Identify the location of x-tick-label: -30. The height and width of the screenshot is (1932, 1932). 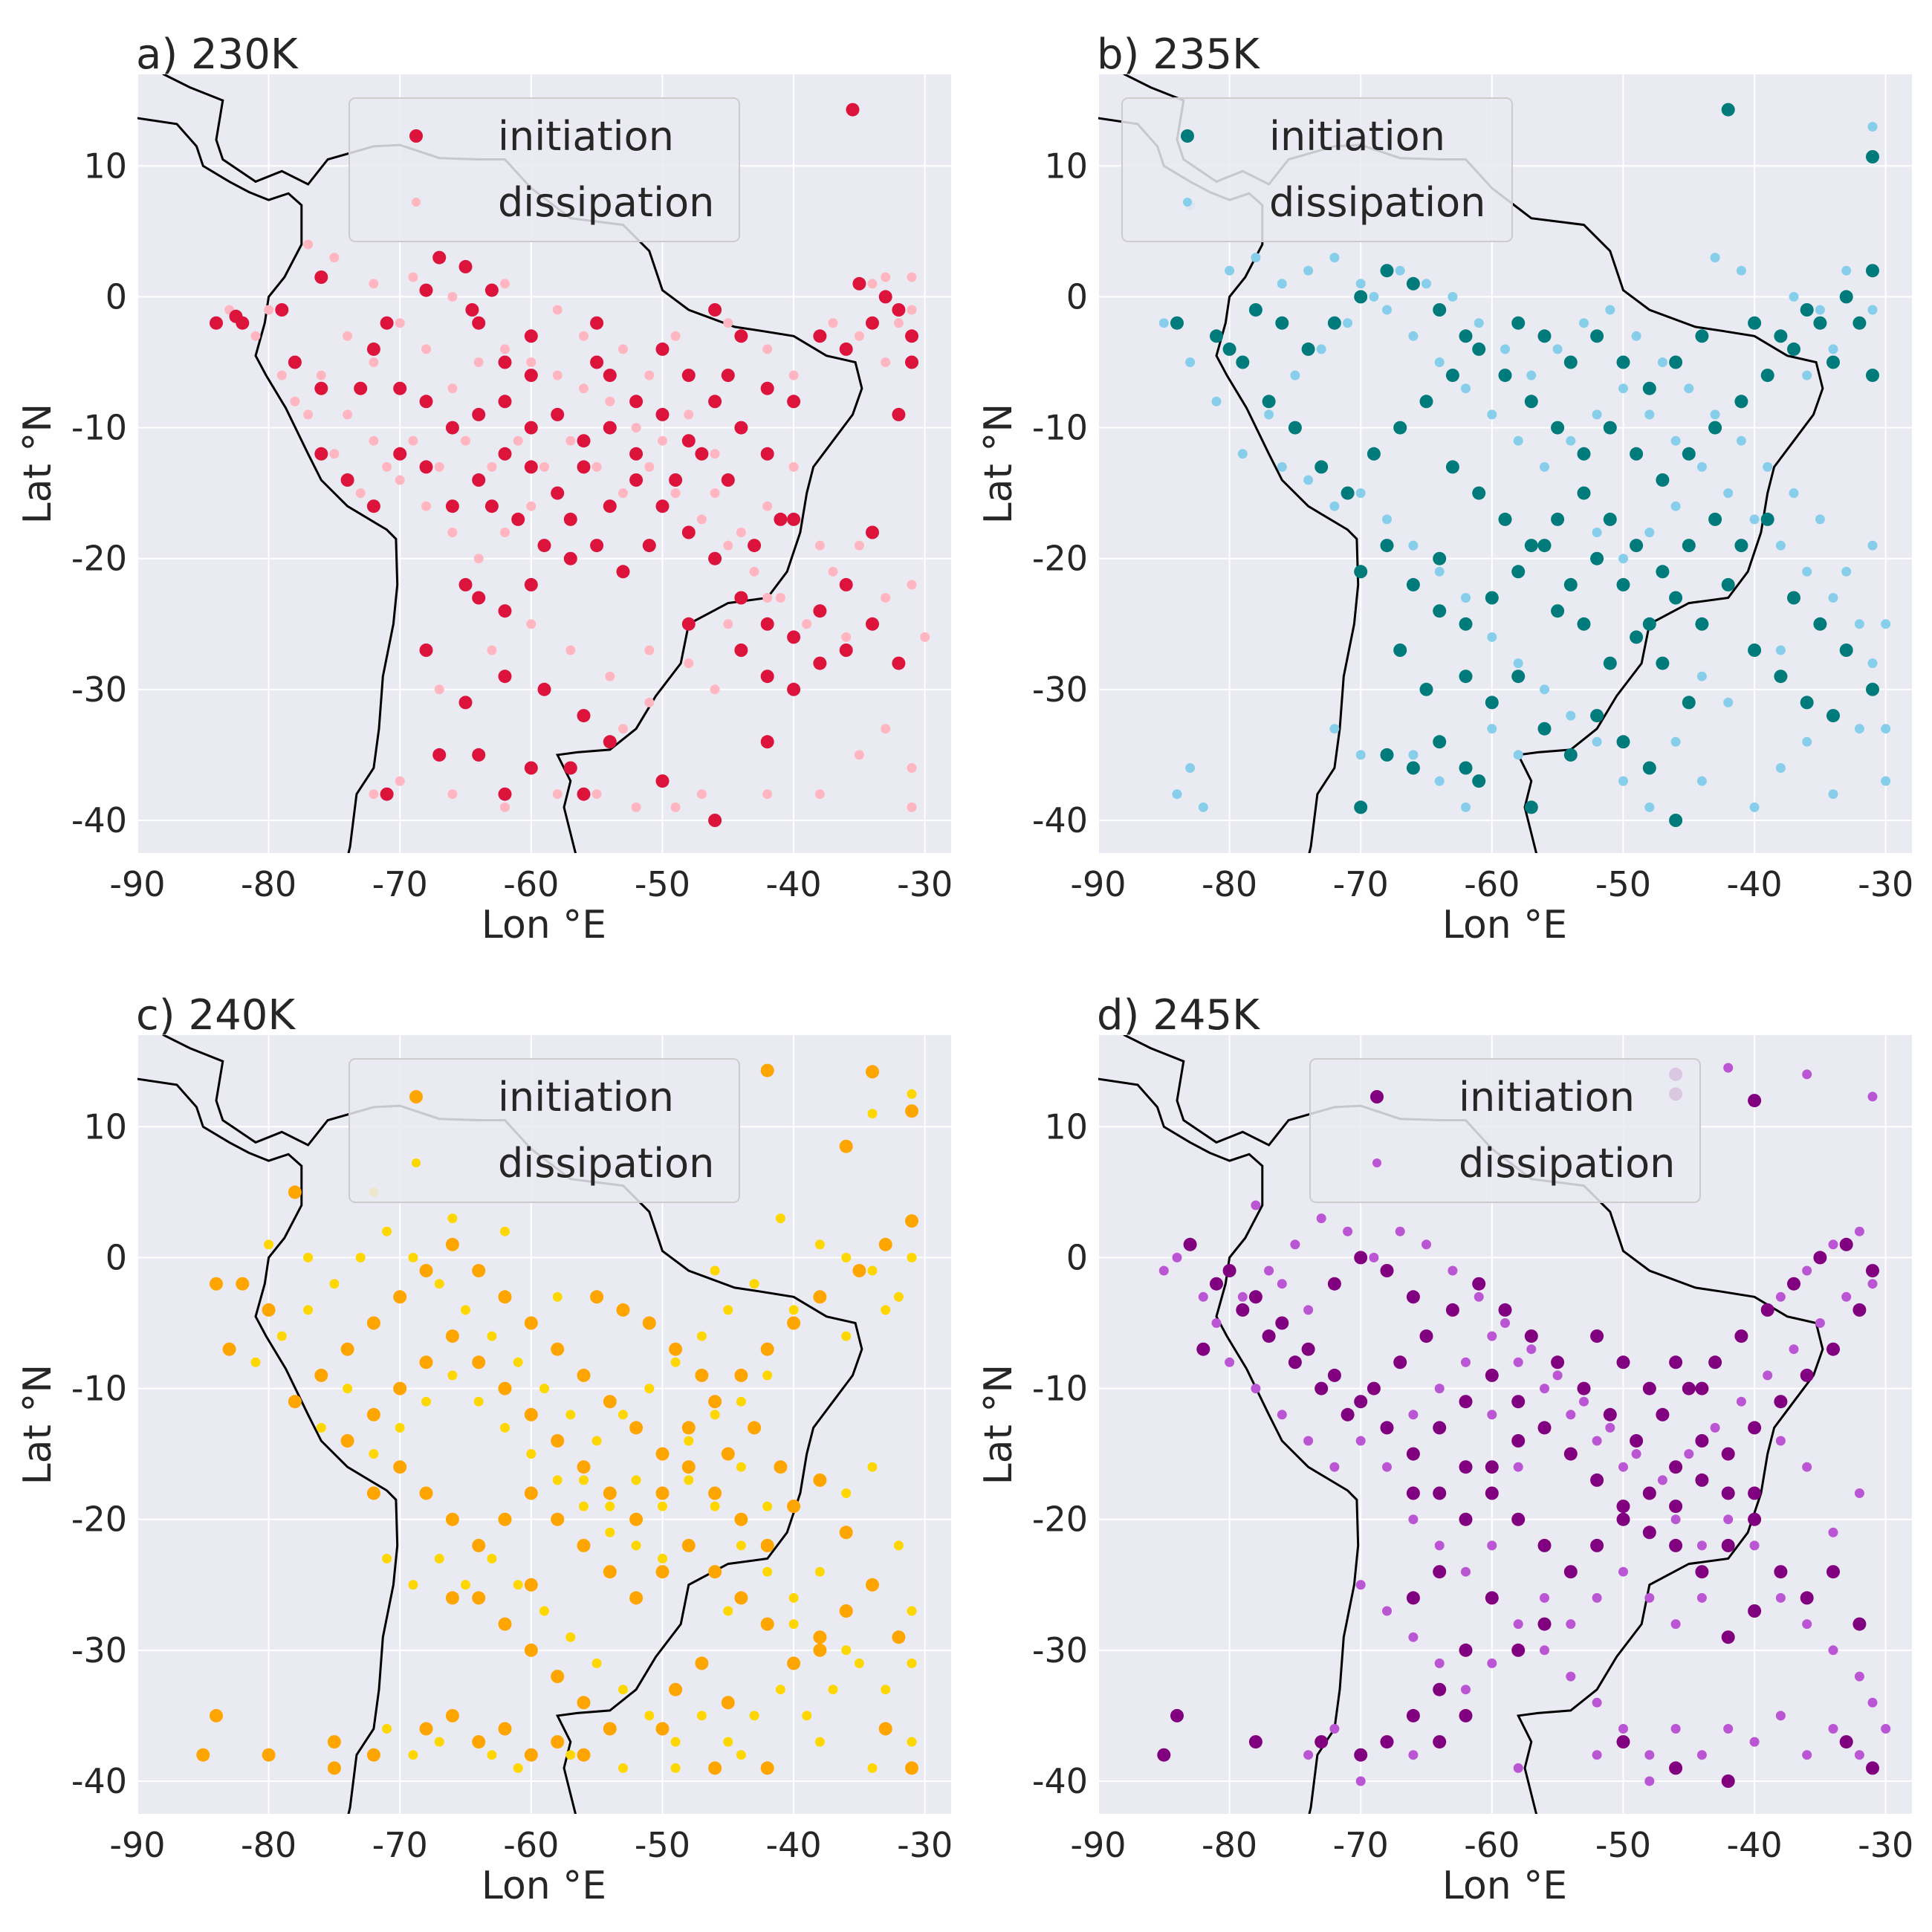
(1885, 884).